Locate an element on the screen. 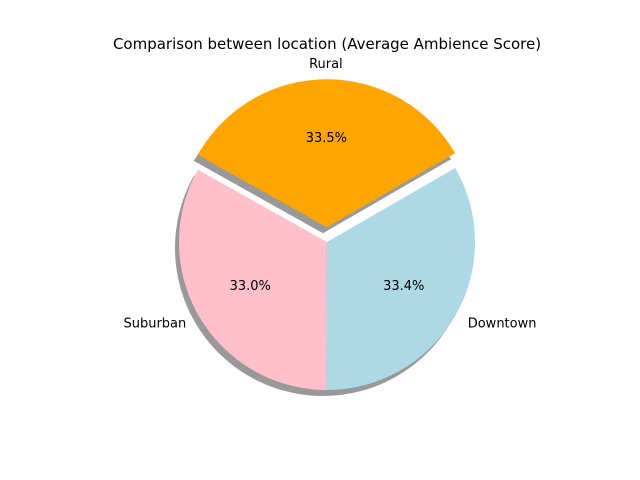 This screenshot has height=480, width=640. slice-label-suburban: Suburban is located at coordinates (154, 323).